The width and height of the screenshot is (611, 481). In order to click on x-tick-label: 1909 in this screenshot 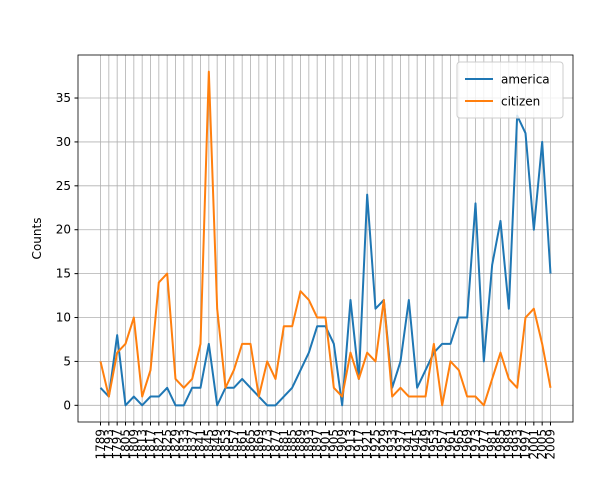, I will do `click(342, 444)`.